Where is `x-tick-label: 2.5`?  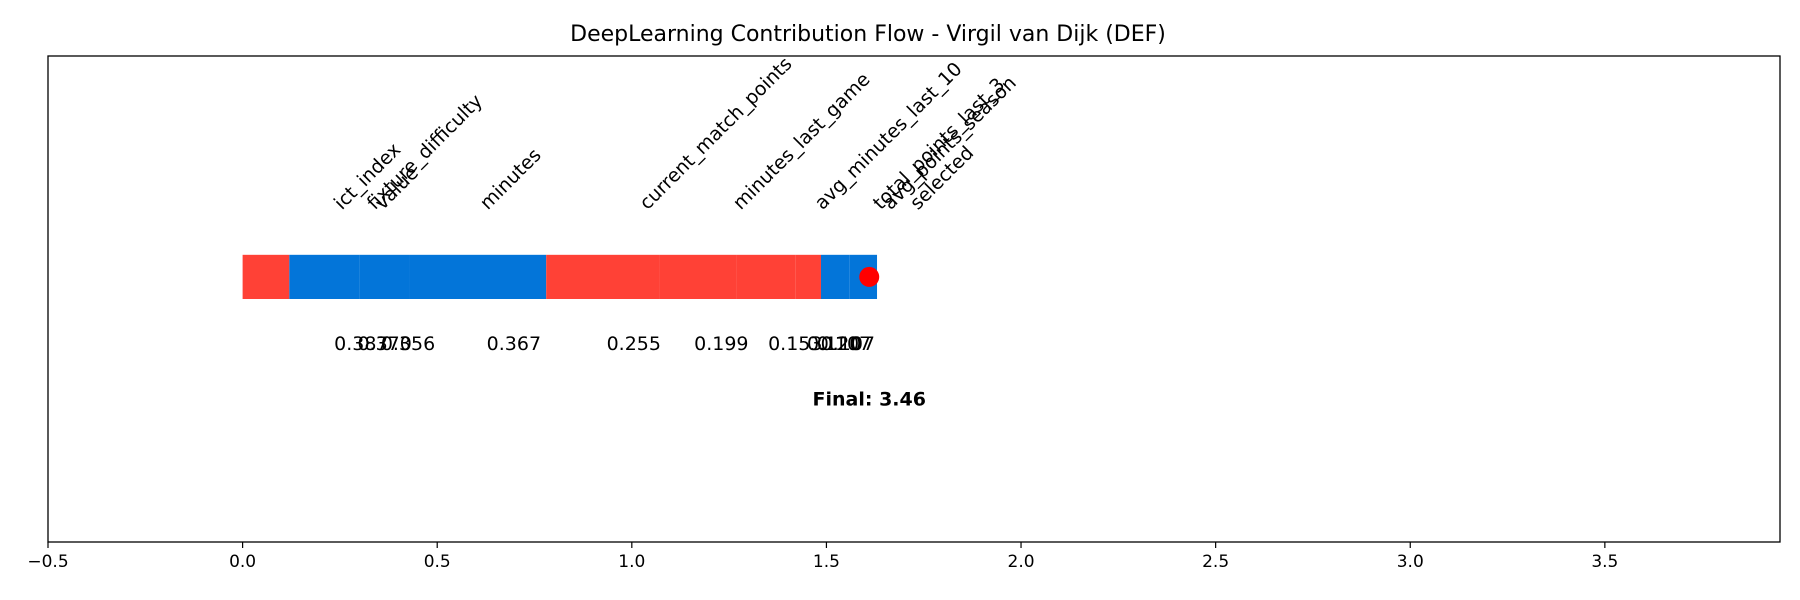
x-tick-label: 2.5 is located at coordinates (1215, 562).